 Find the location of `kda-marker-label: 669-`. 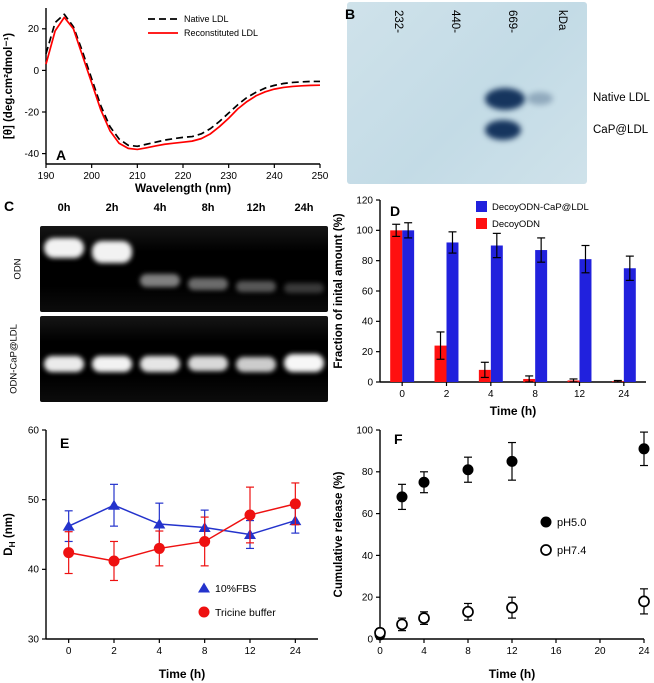

kda-marker-label: 669- is located at coordinates (512, 22).